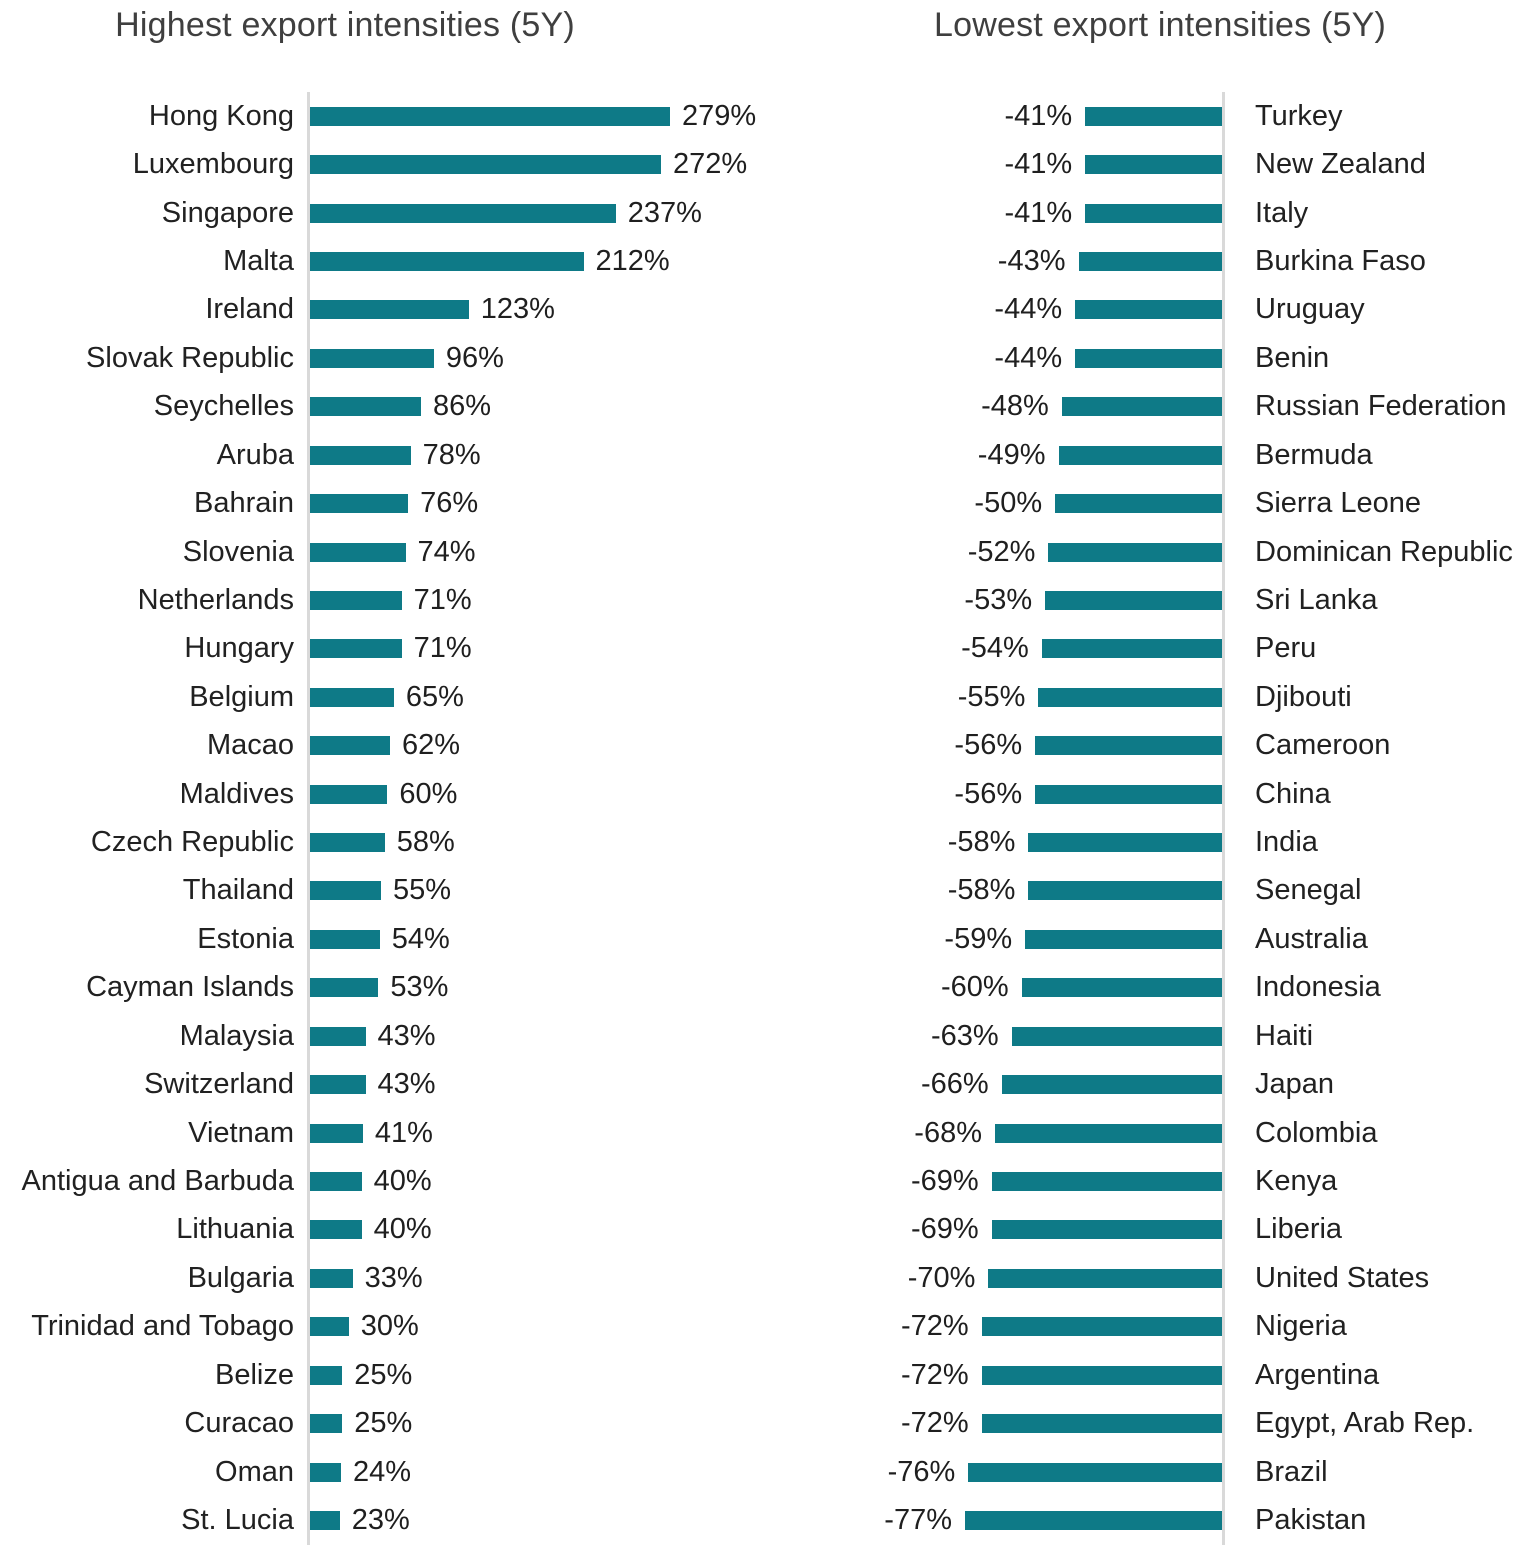 Image resolution: width=1520 pixels, height=1560 pixels. Describe the element at coordinates (383, 1423) in the screenshot. I see `value-label: 25%` at that location.